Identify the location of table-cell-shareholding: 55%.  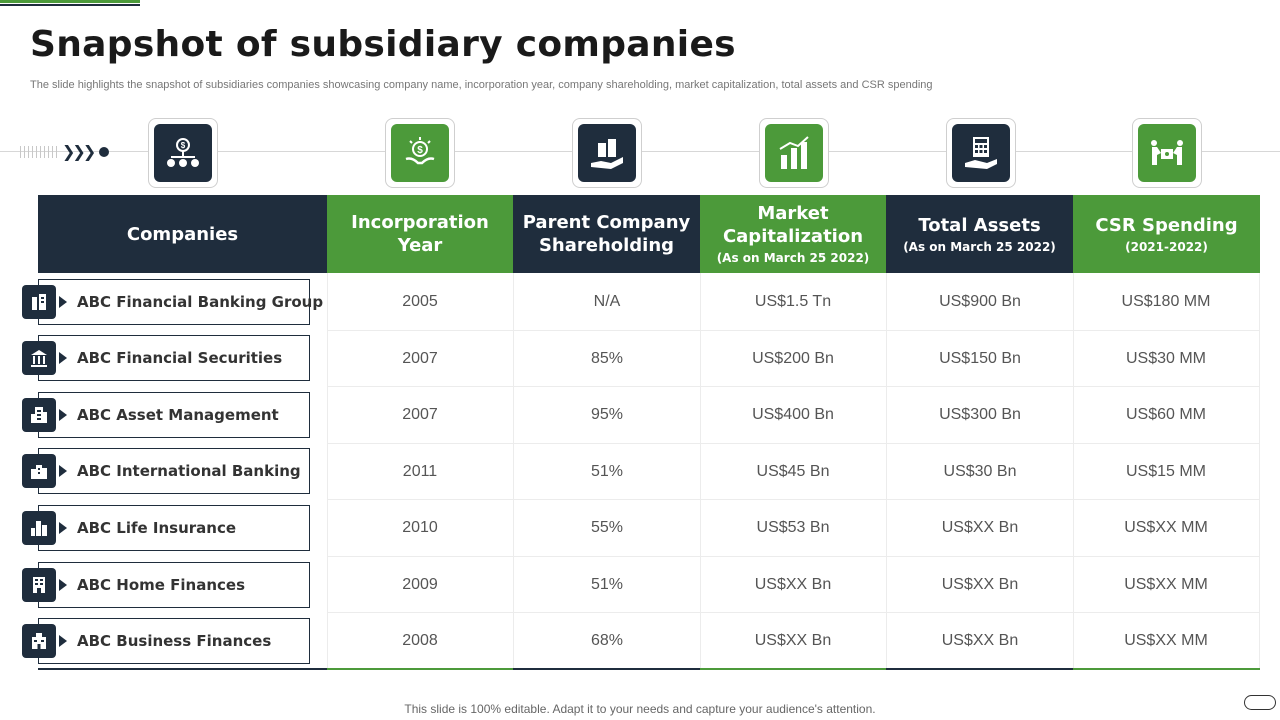
(607, 527).